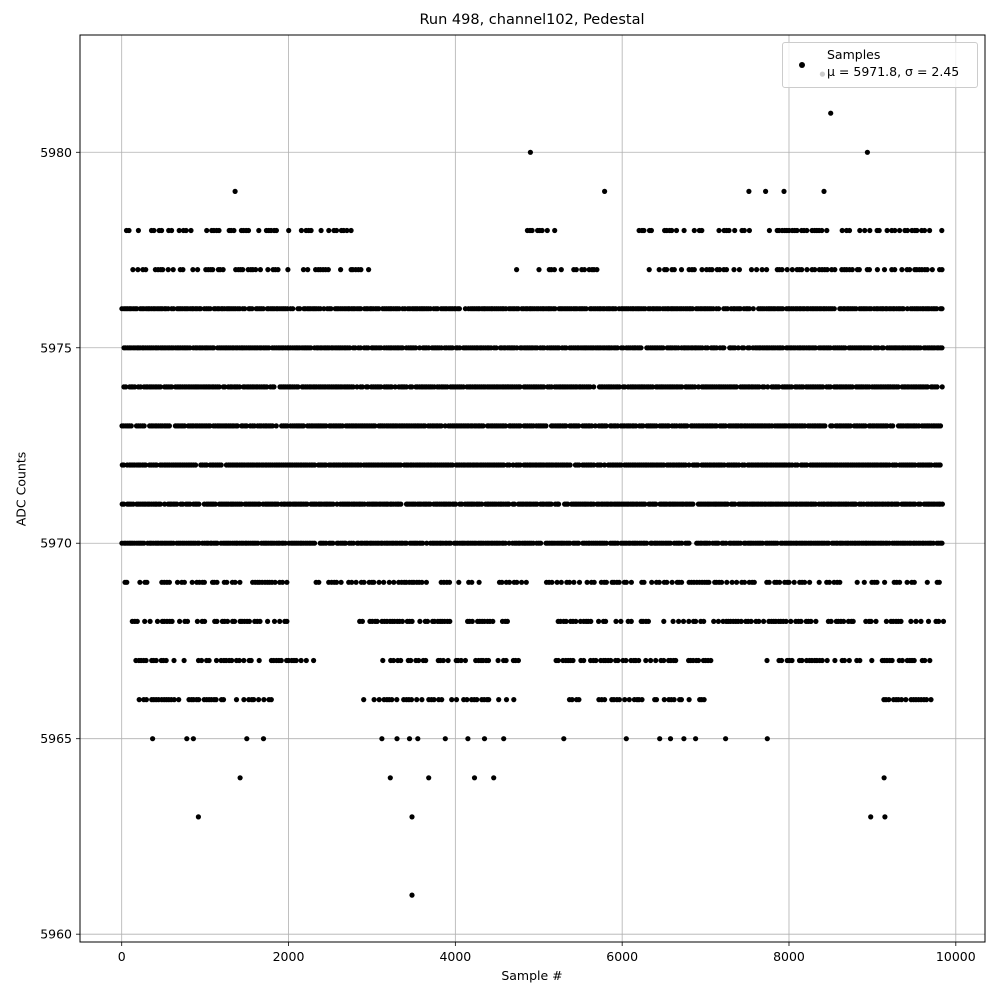  Describe the element at coordinates (56, 347) in the screenshot. I see `y-tick-label: 5975` at that location.